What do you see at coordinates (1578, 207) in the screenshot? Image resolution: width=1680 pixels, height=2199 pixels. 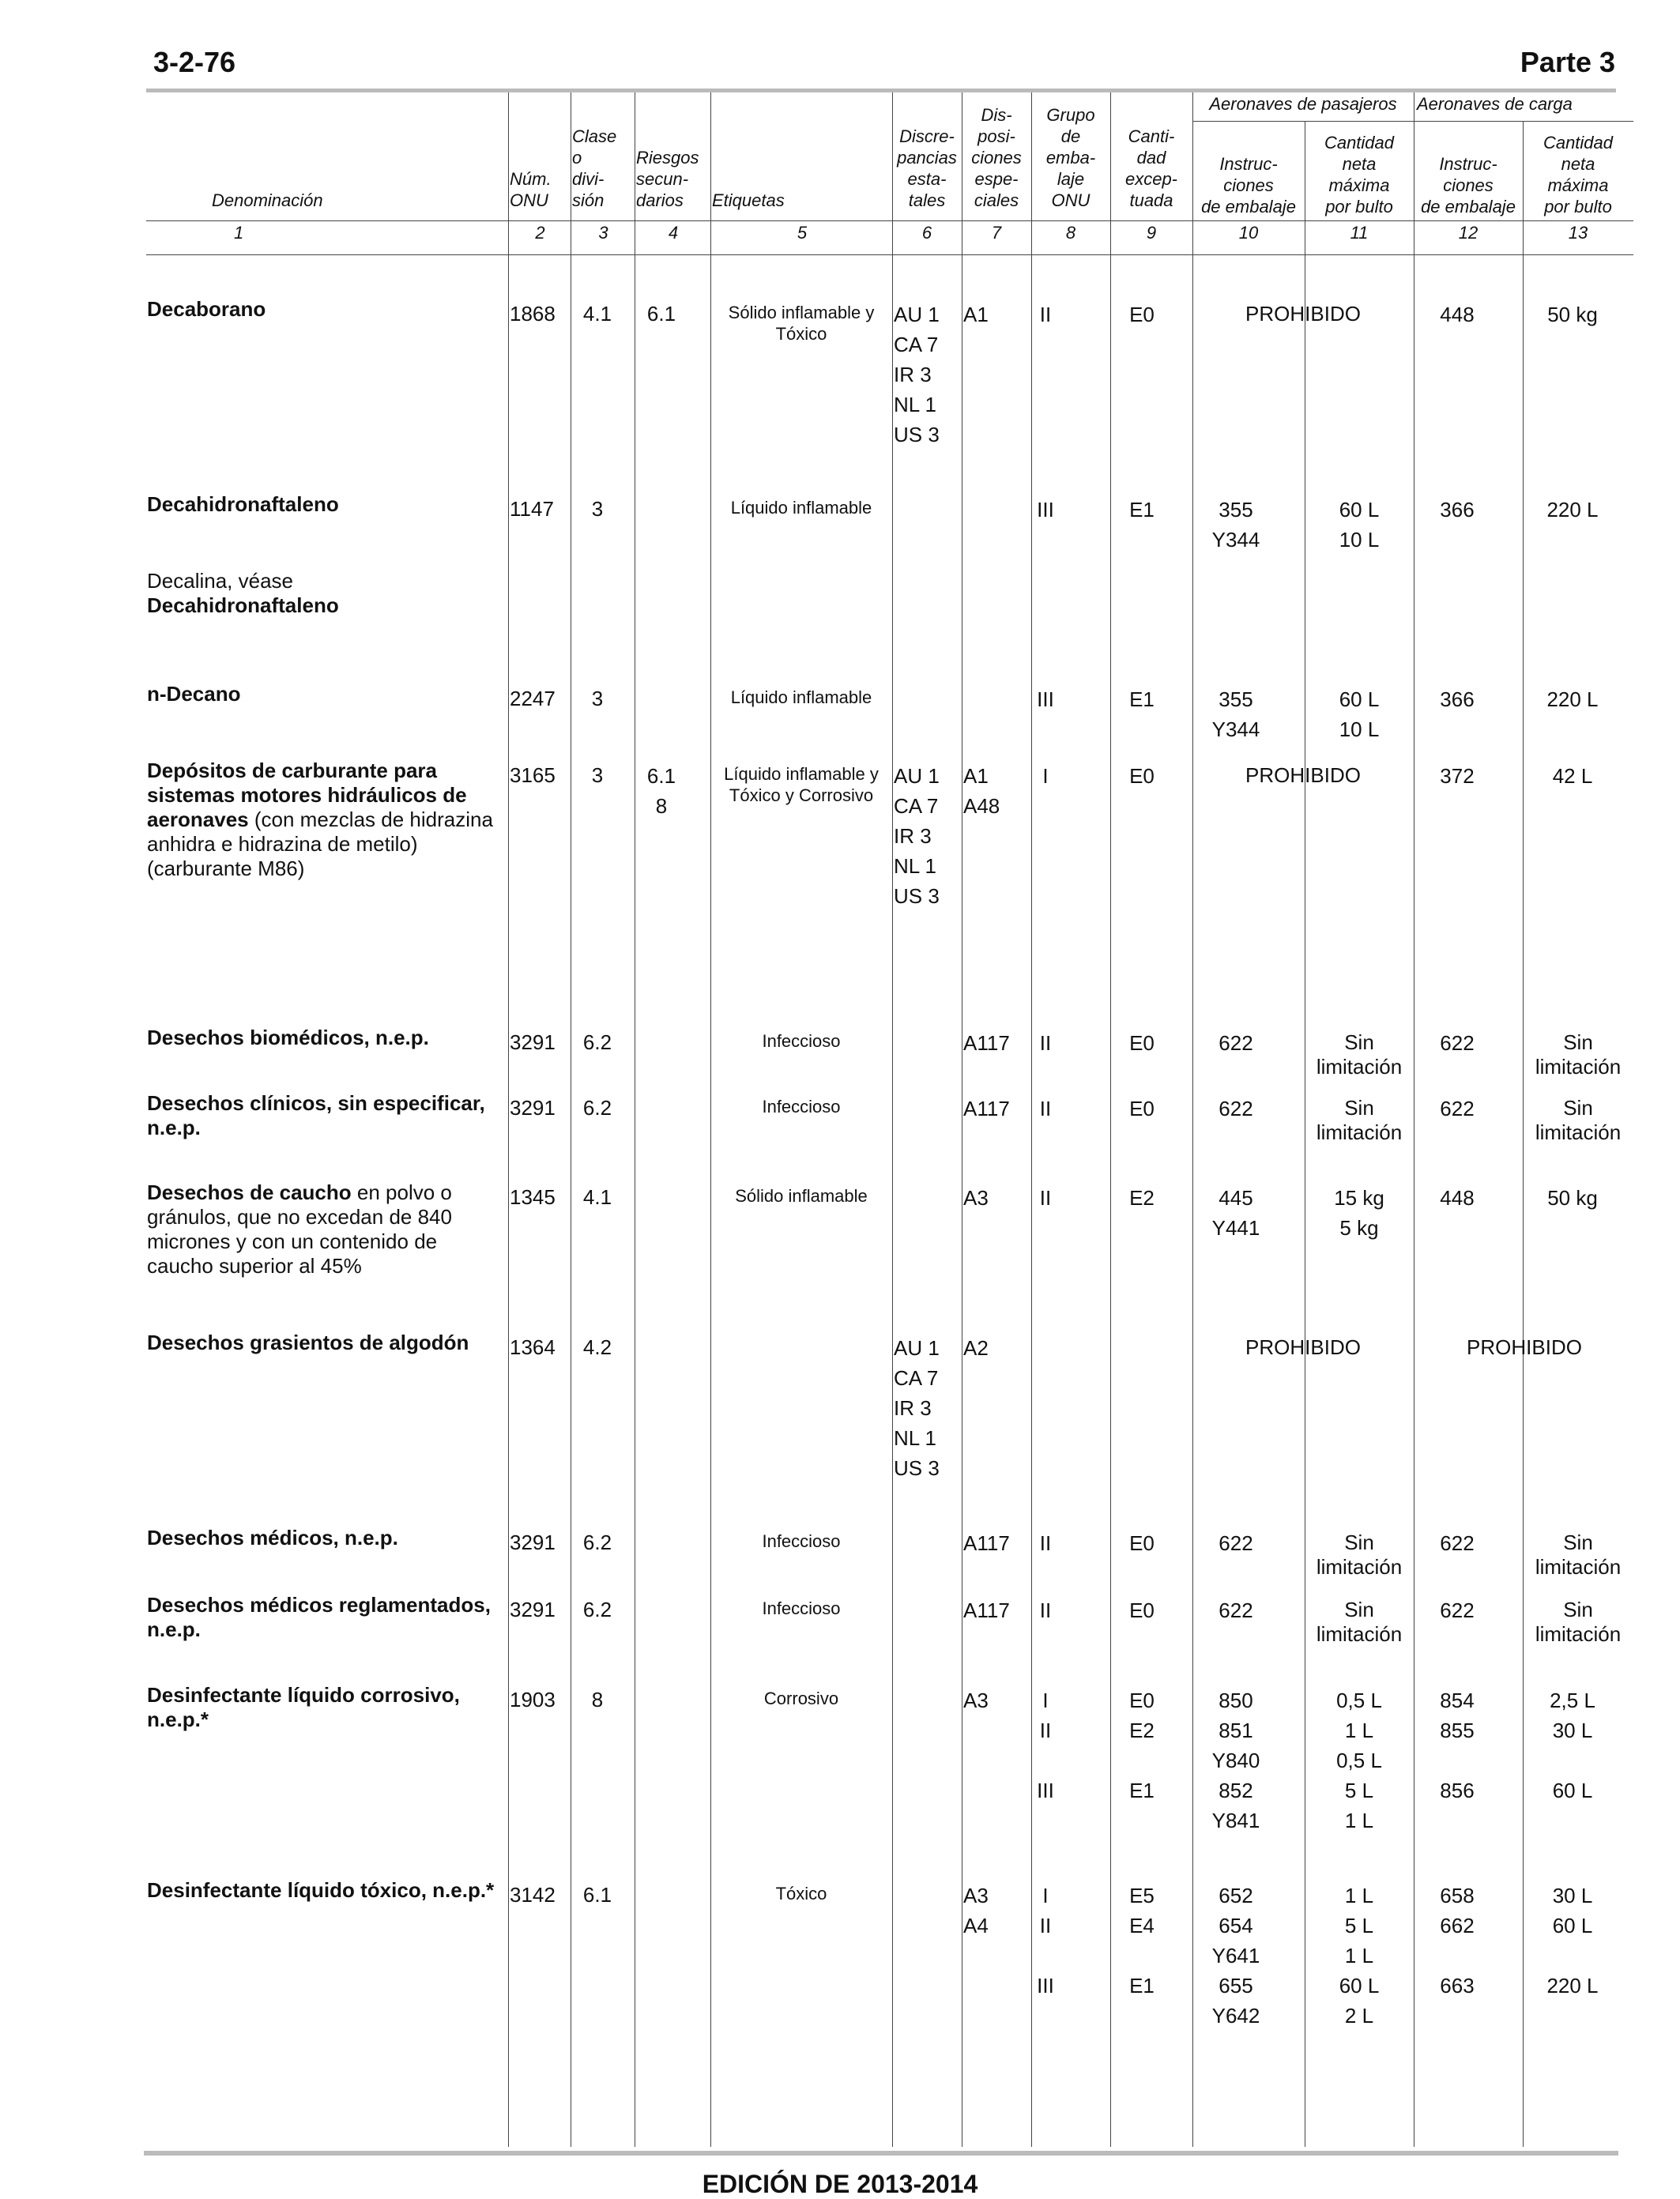 I see `col-header-line: por bulto` at bounding box center [1578, 207].